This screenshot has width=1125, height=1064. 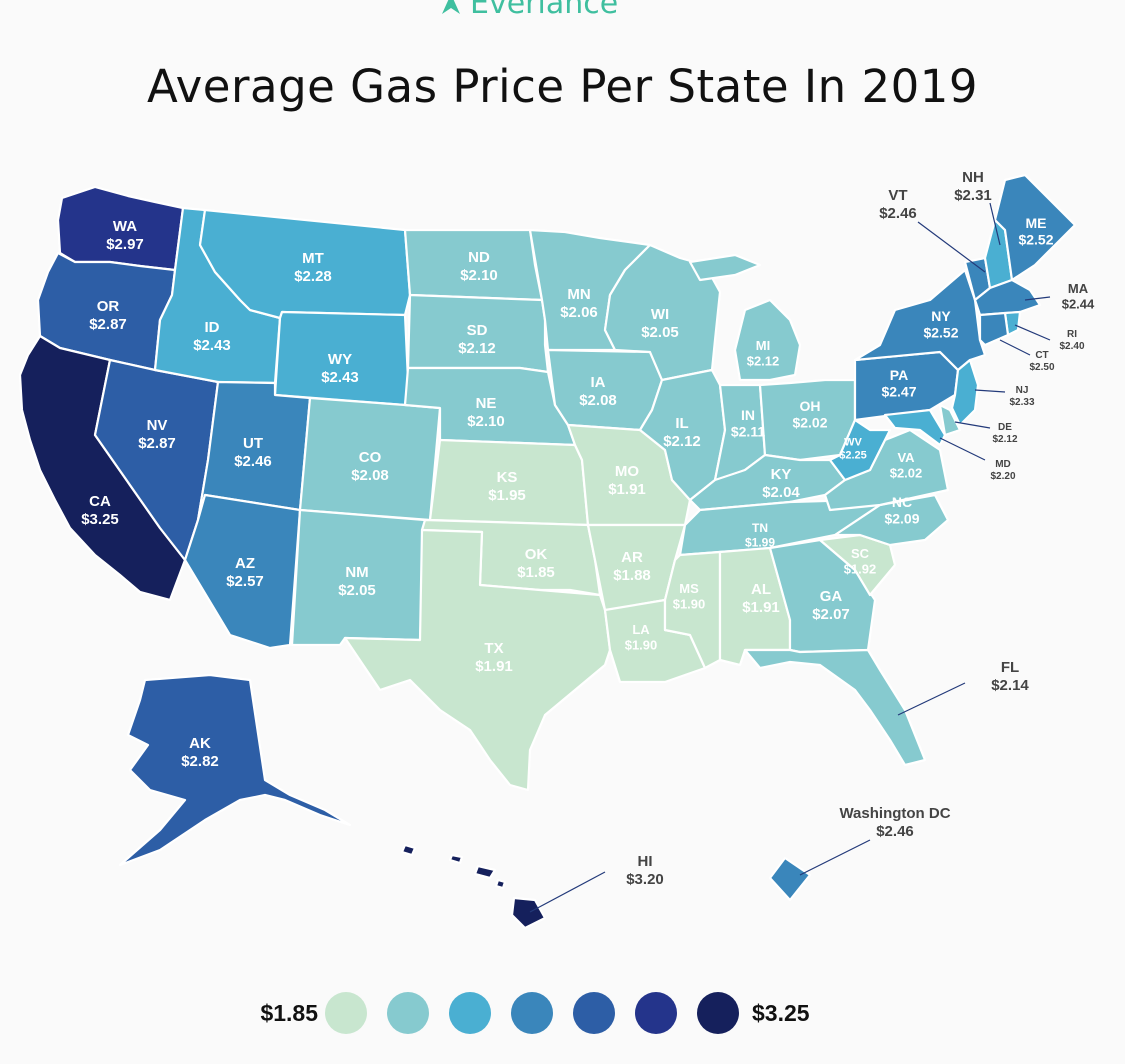 What do you see at coordinates (598, 400) in the screenshot?
I see `state-price-ia: $2.08` at bounding box center [598, 400].